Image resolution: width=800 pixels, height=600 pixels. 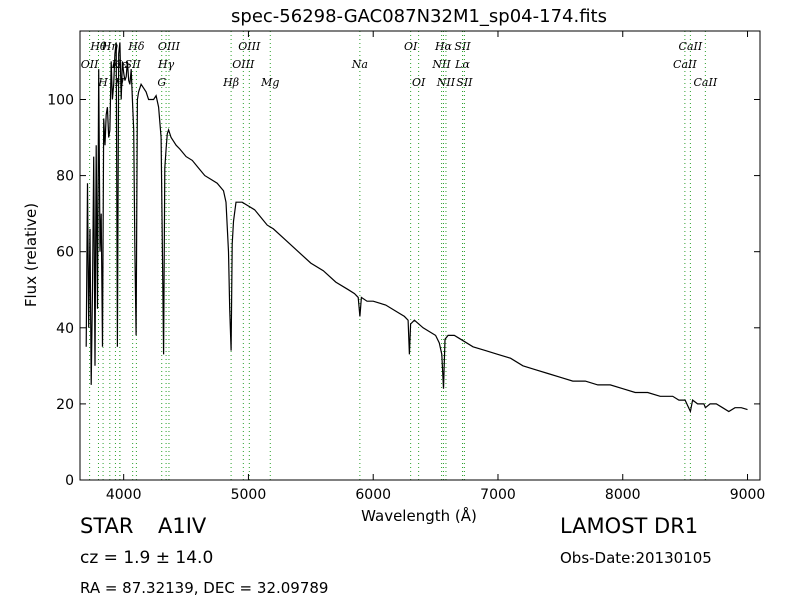 What do you see at coordinates (373, 495) in the screenshot?
I see `x-tick-label: 6000` at bounding box center [373, 495].